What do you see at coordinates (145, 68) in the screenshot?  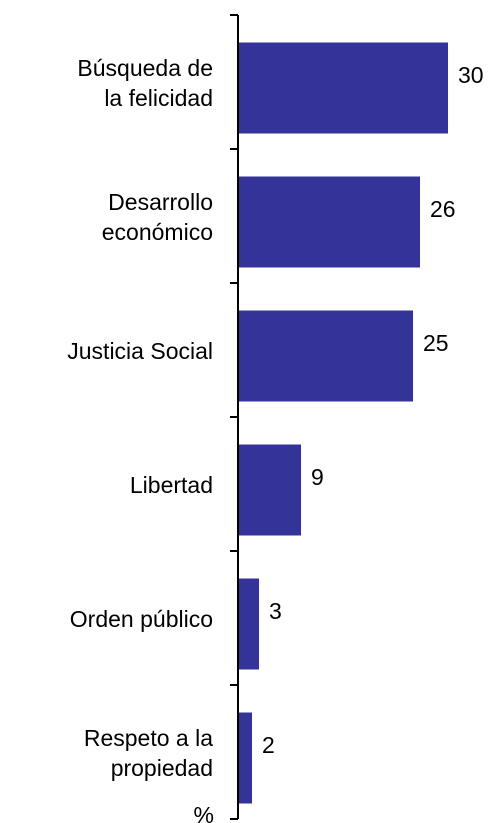 I see `category-label-0-0: Búsqueda de` at bounding box center [145, 68].